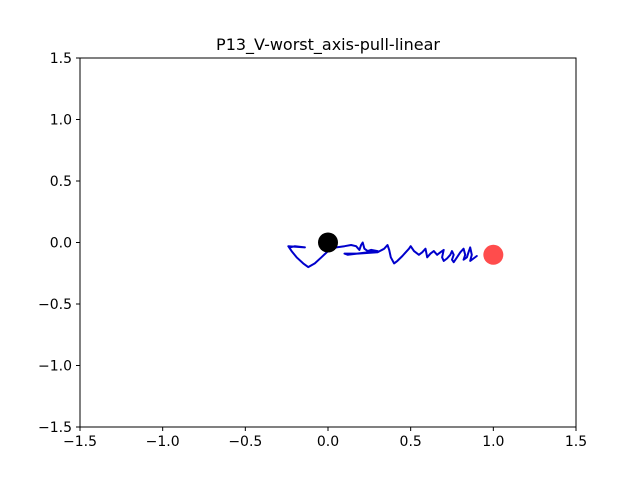  Describe the element at coordinates (80, 442) in the screenshot. I see `x-tick-label: −1.5` at that location.